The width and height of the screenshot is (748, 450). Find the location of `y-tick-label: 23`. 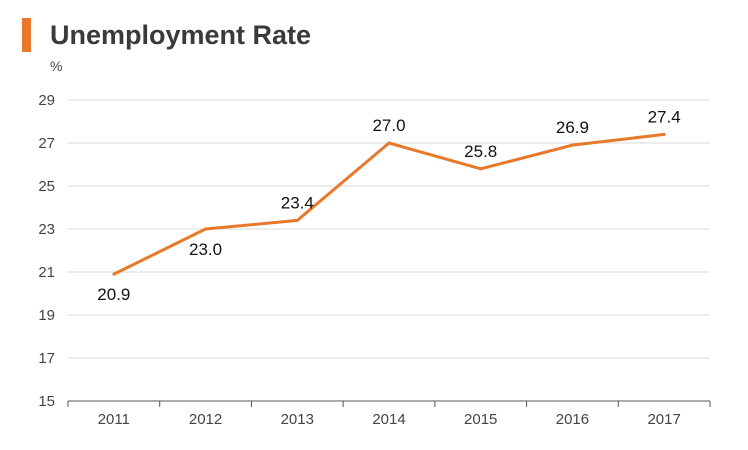

y-tick-label: 23 is located at coordinates (46, 229).